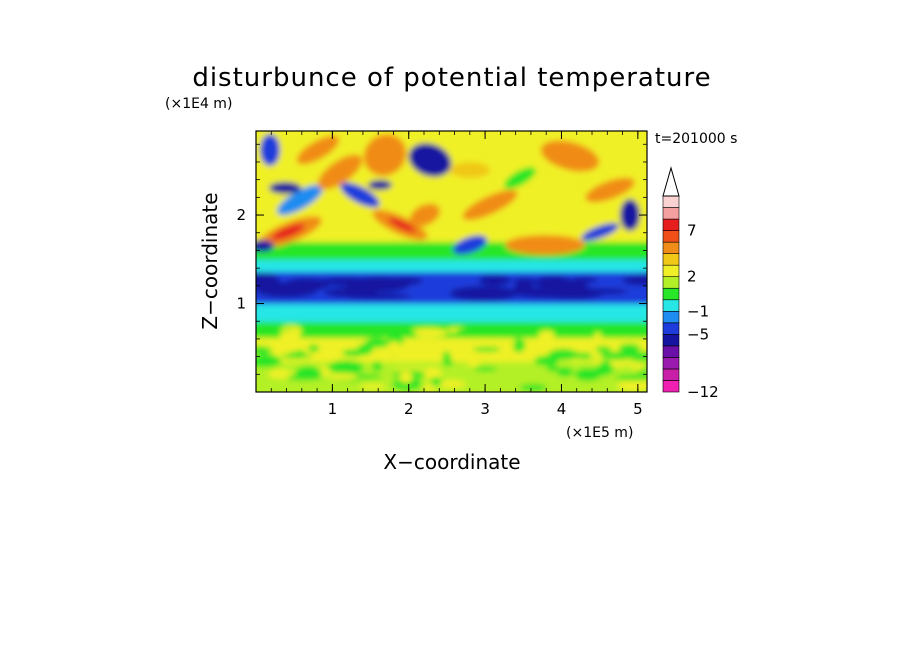 The width and height of the screenshot is (904, 654). I want to click on y-tick-label: 1, so click(241, 304).